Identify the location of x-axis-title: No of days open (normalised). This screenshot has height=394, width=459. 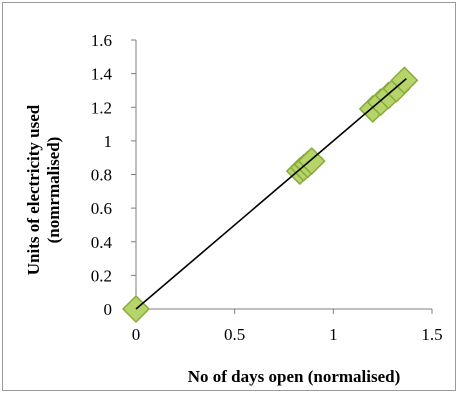
(294, 376).